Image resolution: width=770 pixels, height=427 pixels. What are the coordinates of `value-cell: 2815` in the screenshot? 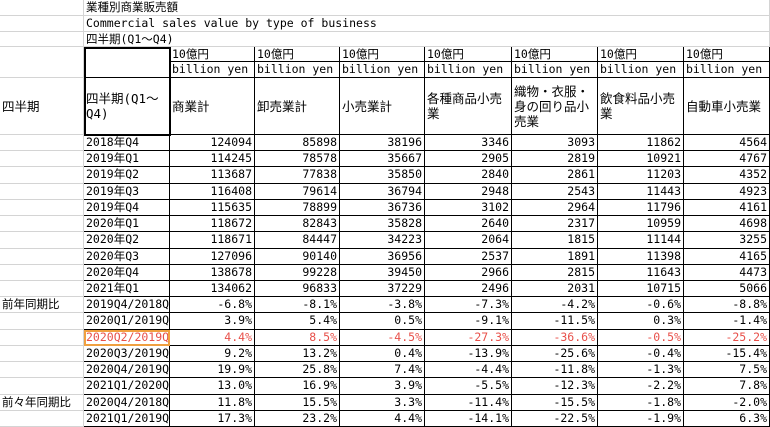 It's located at (555, 272).